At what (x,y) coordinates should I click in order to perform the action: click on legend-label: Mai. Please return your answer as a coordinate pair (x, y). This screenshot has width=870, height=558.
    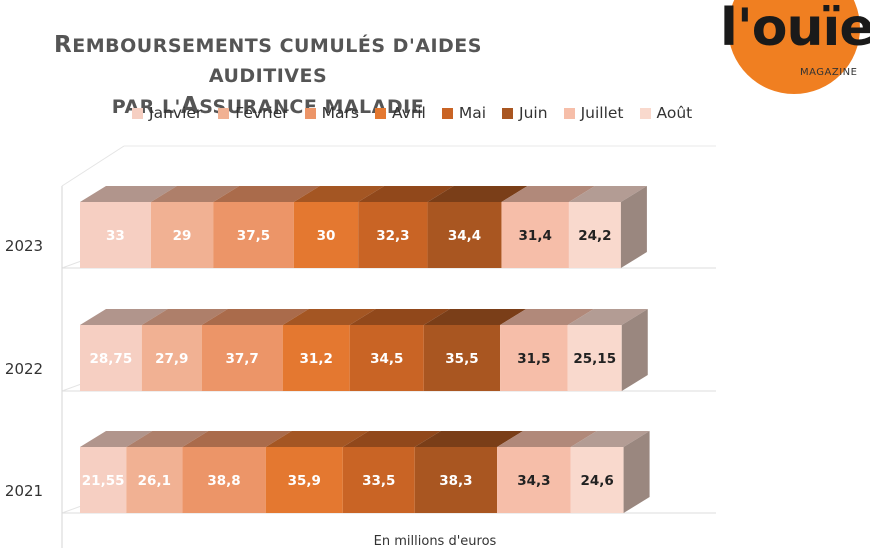
    Looking at the image, I should click on (472, 113).